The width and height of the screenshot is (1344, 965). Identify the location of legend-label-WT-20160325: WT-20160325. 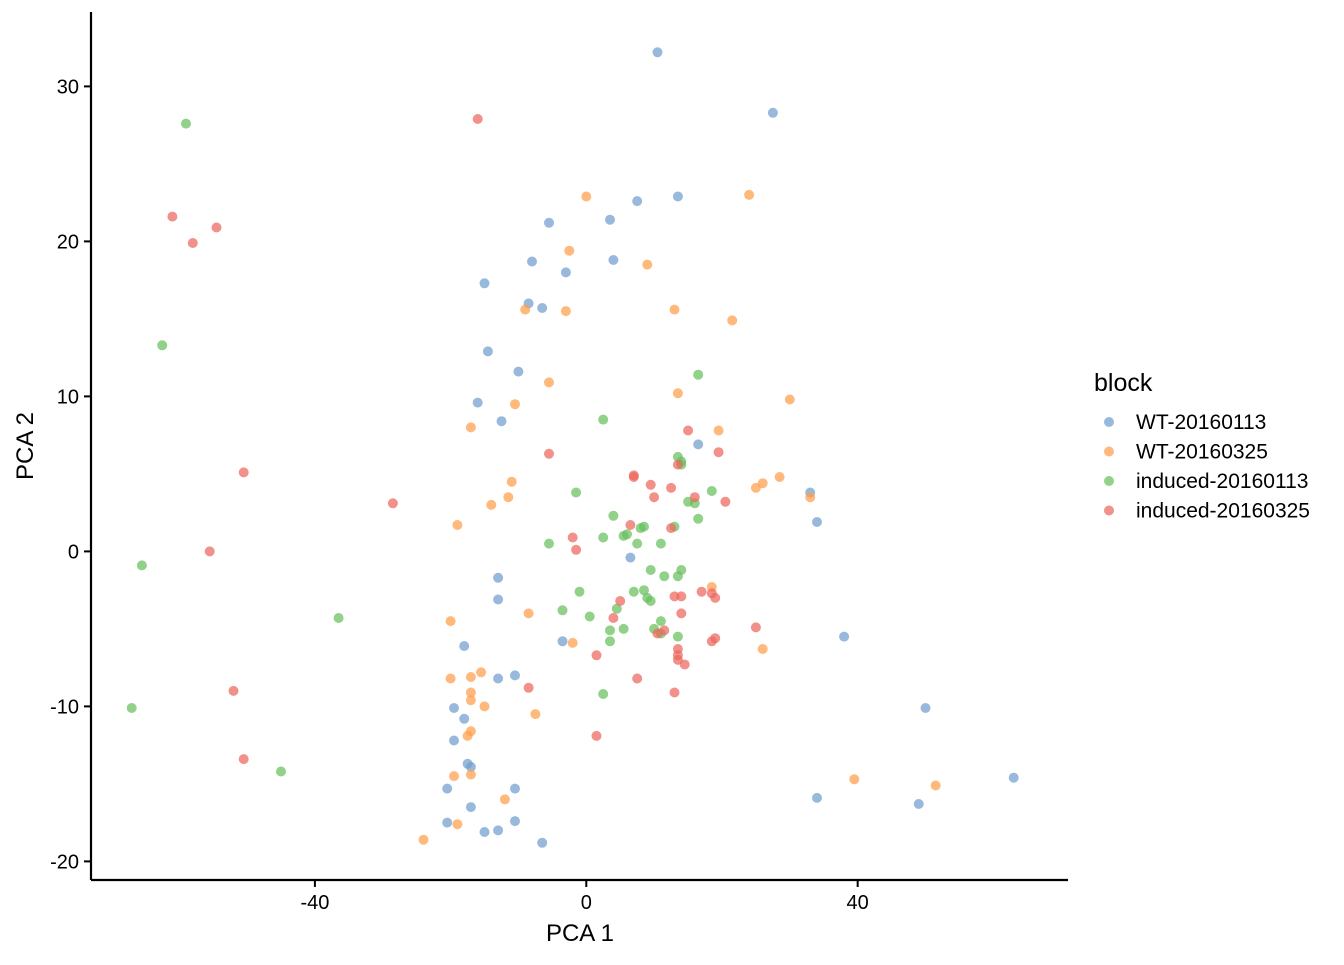
(1202, 452).